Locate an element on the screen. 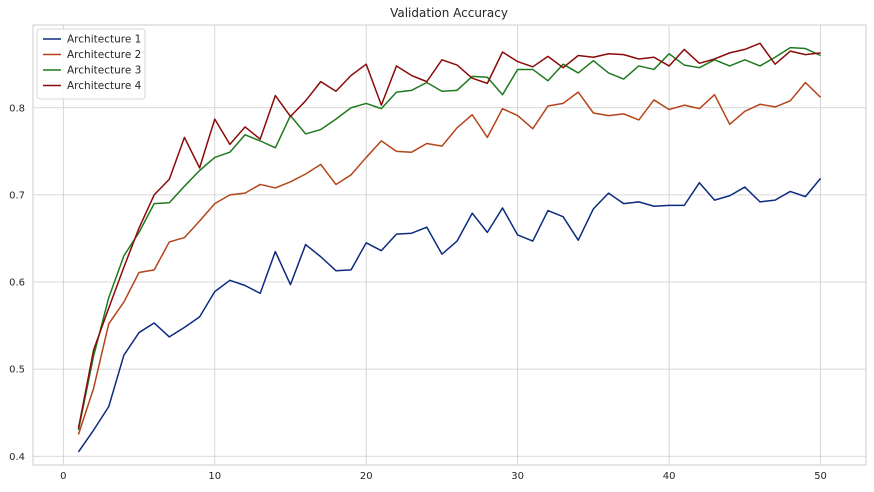 The height and width of the screenshot is (492, 874). x-tick-label: 30 is located at coordinates (517, 476).